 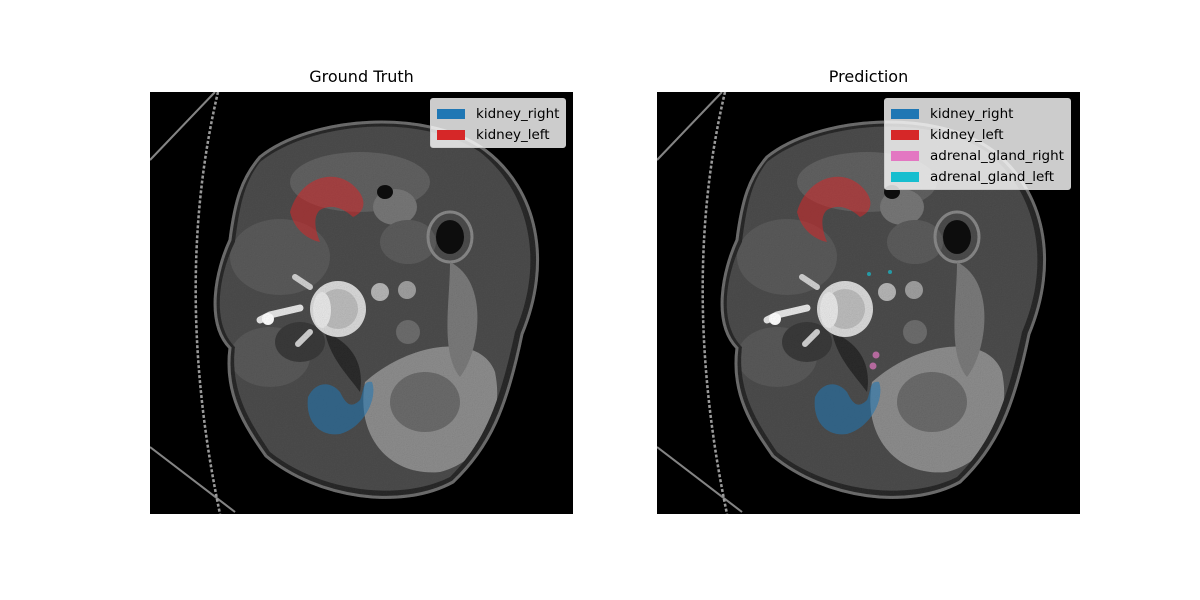 I want to click on legend-item: adrenal_gland_left, so click(x=977, y=176).